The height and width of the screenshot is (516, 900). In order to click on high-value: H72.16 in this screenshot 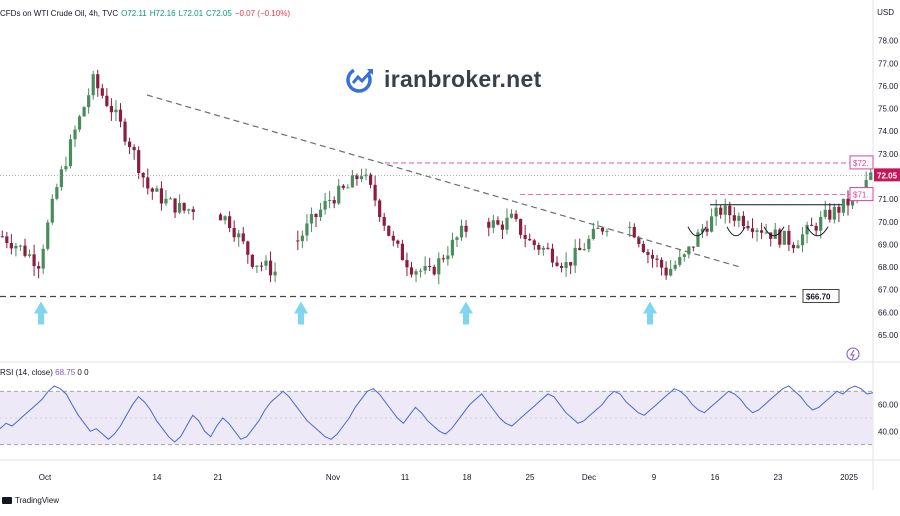, I will do `click(162, 13)`.